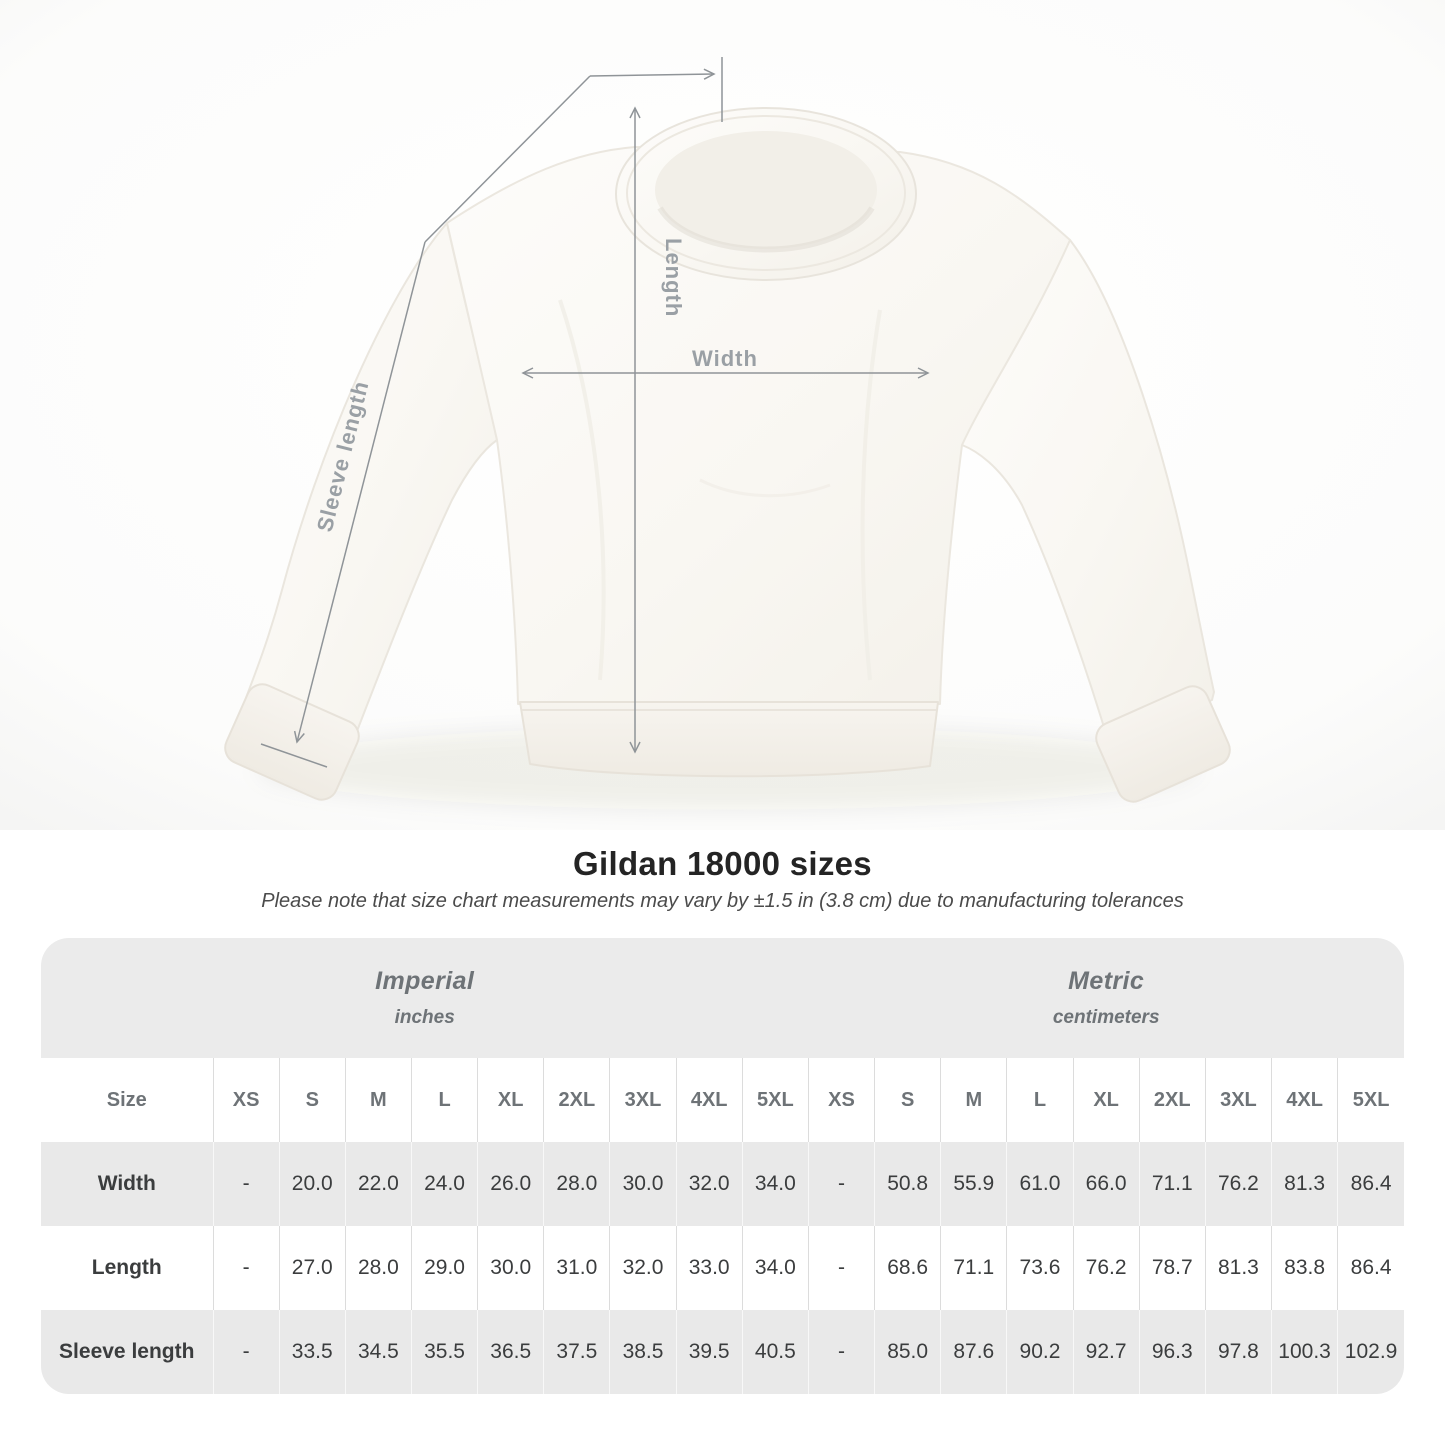 This screenshot has width=1445, height=1445. What do you see at coordinates (312, 1268) in the screenshot?
I see `imperial-value: 27.0` at bounding box center [312, 1268].